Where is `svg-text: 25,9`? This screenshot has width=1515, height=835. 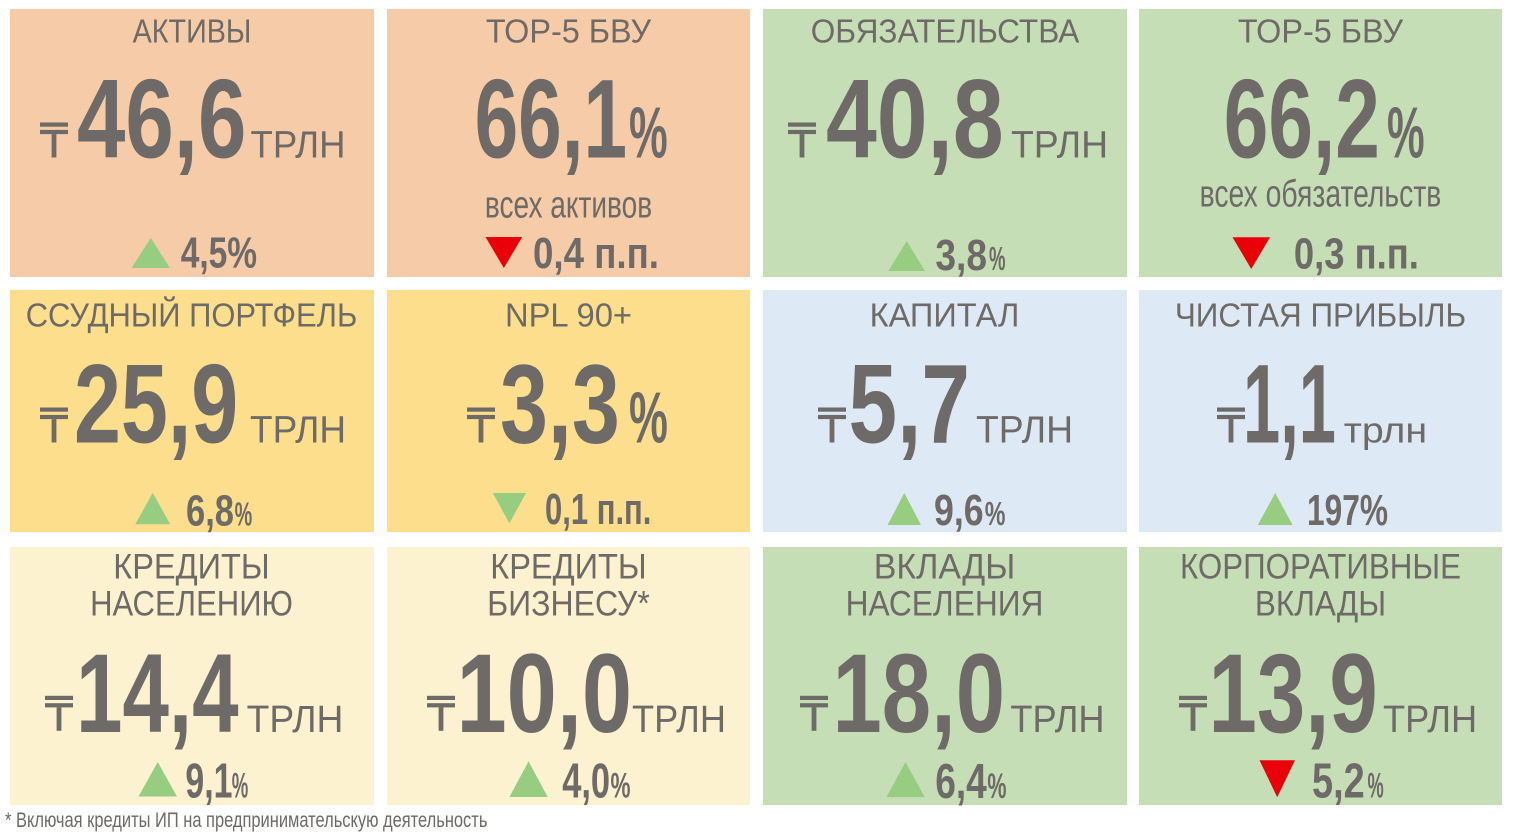
svg-text: 25,9 is located at coordinates (156, 404).